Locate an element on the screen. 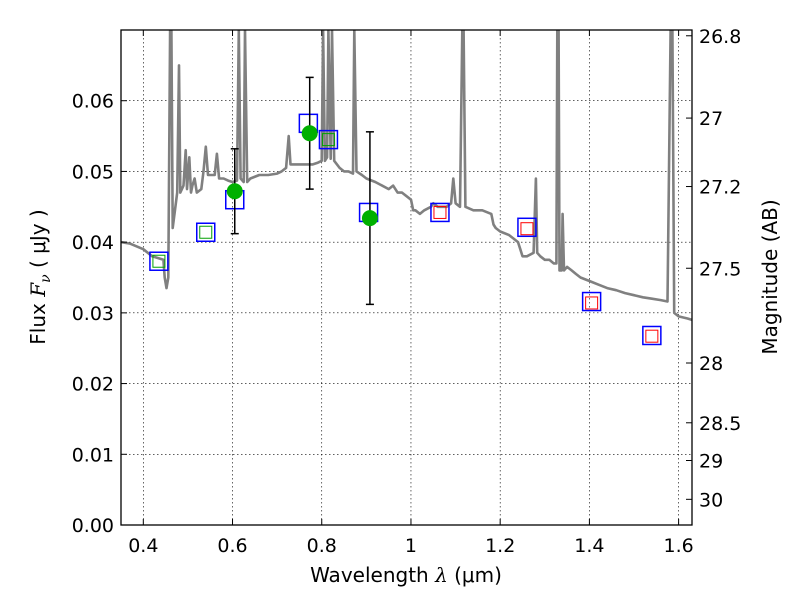 This screenshot has height=600, width=800. y2-tick-label: 27.5 is located at coordinates (720, 269).